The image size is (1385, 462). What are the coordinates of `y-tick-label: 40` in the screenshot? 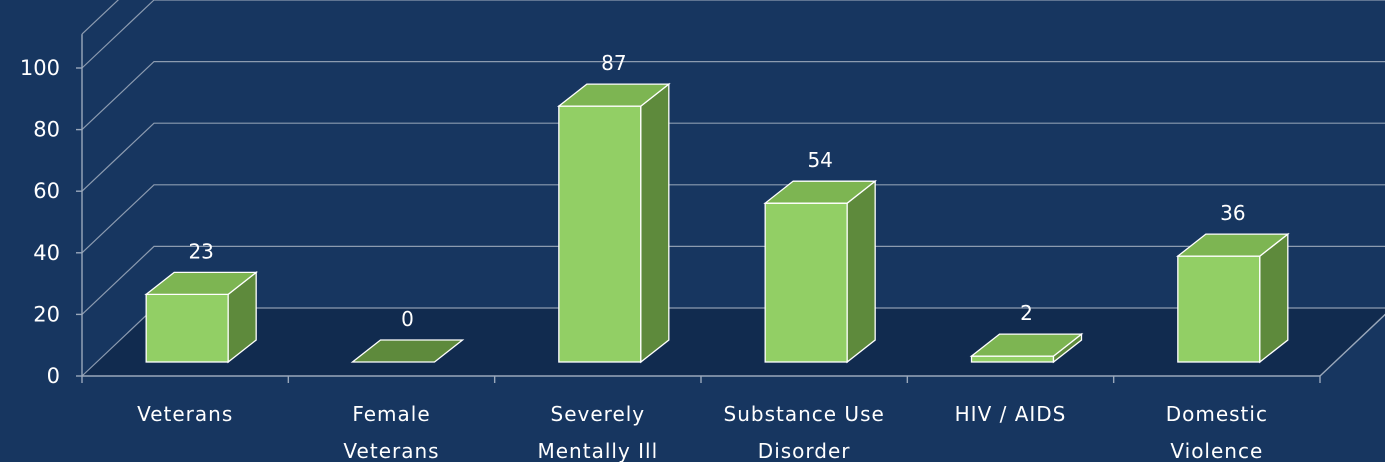 It's located at (46, 253).